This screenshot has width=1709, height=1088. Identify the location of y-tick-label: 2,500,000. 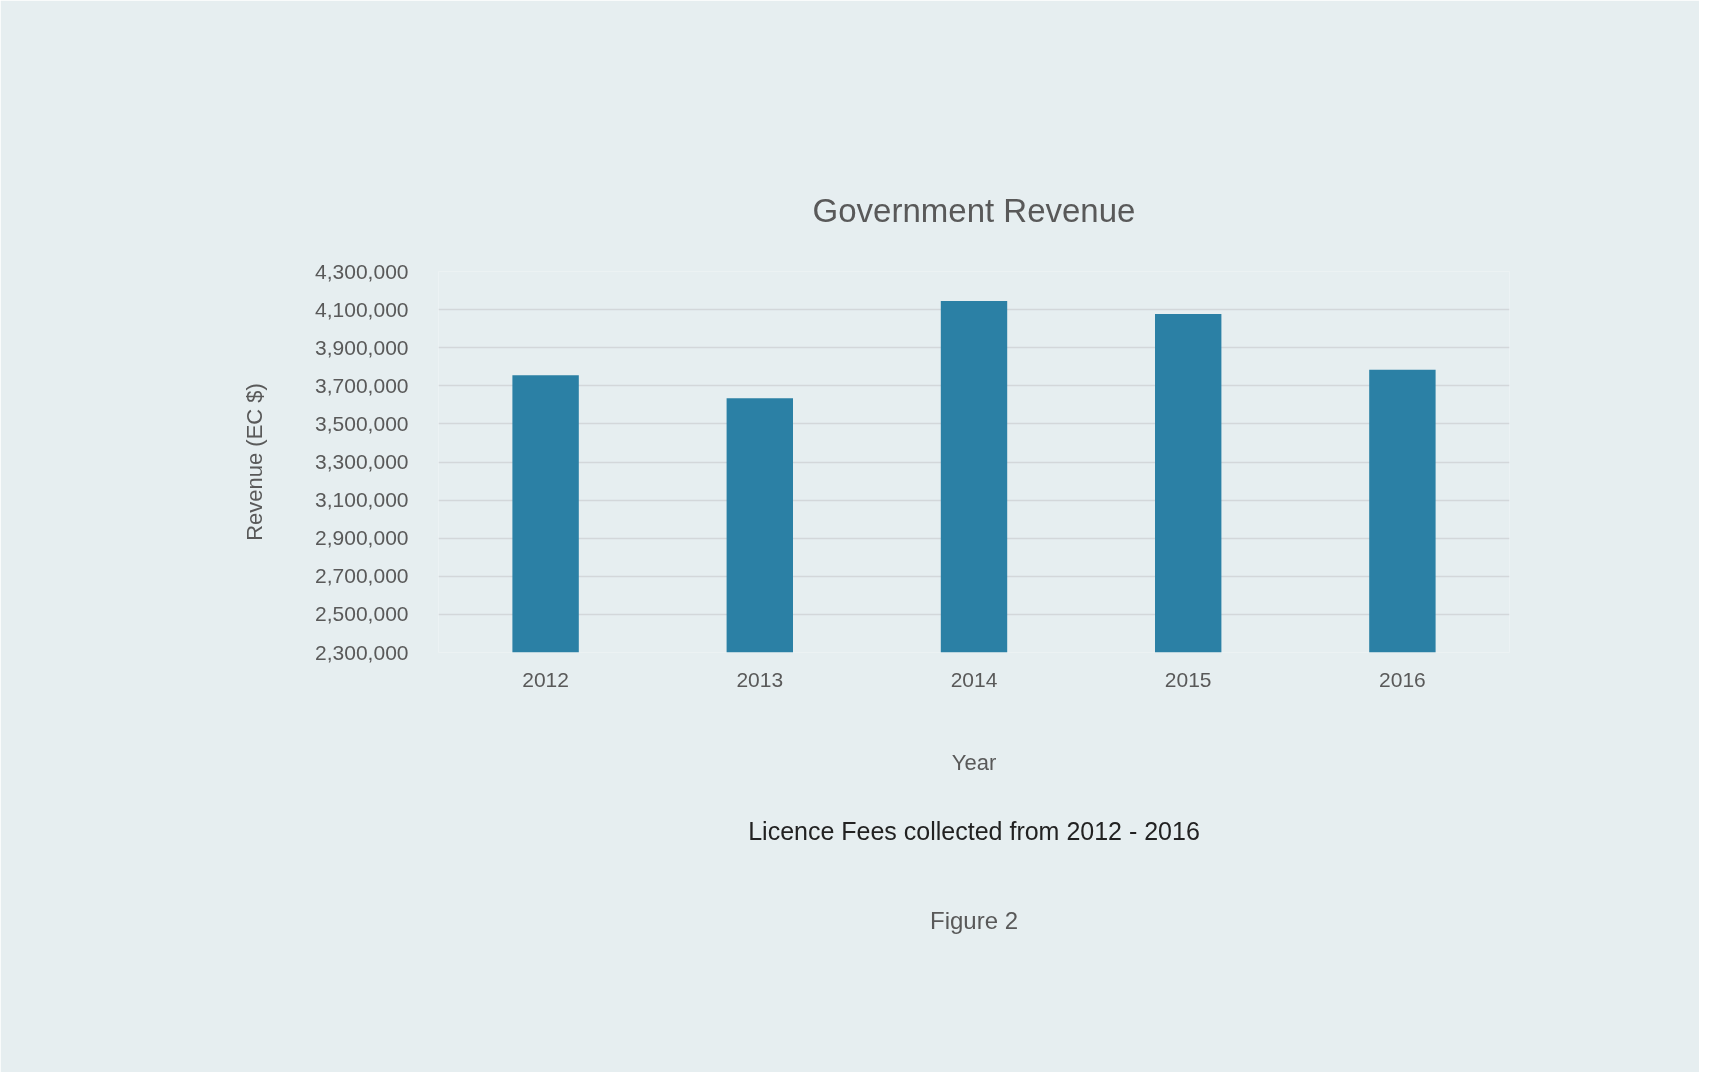
(362, 614).